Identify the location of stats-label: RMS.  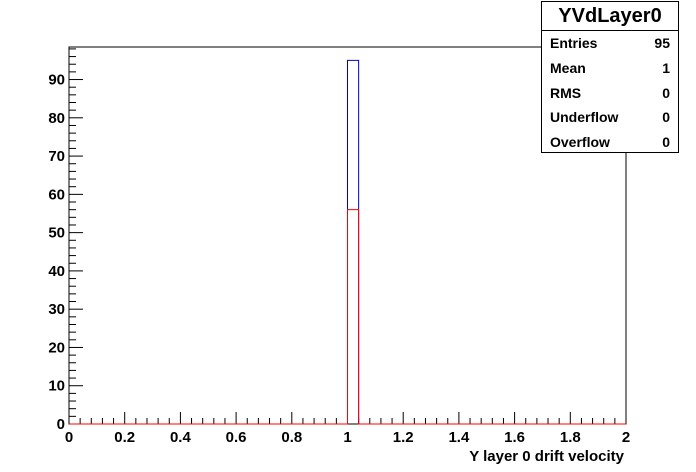
(566, 92).